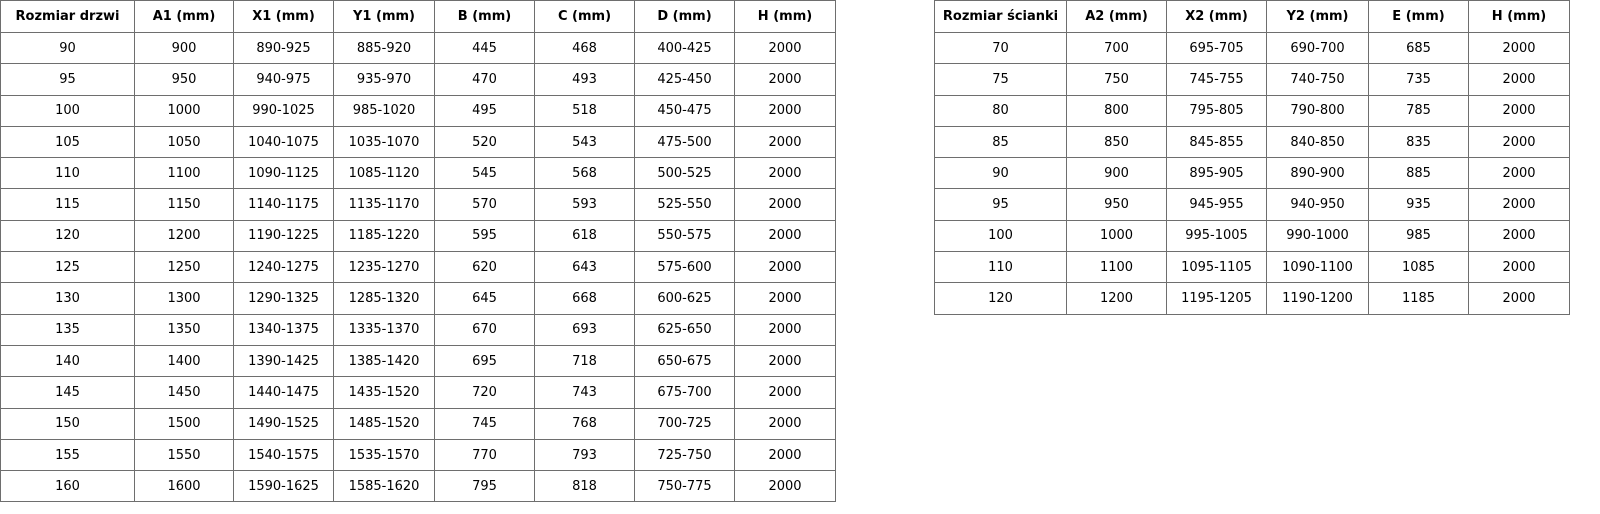  I want to click on column-header: Y2 (mm), so click(1317, 16).